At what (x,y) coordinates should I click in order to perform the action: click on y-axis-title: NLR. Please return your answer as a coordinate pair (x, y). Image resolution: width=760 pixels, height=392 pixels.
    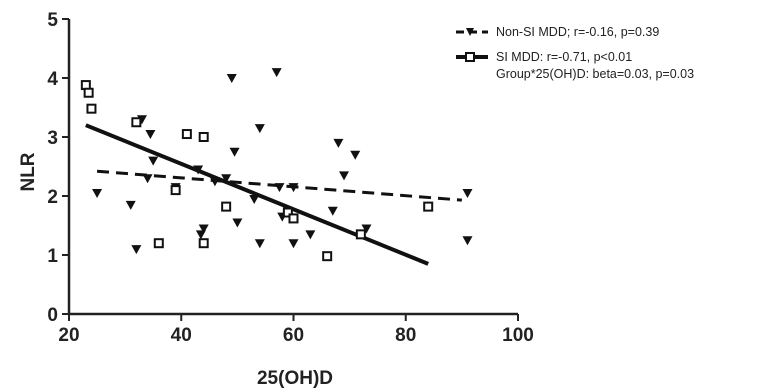
    Looking at the image, I should click on (28, 171).